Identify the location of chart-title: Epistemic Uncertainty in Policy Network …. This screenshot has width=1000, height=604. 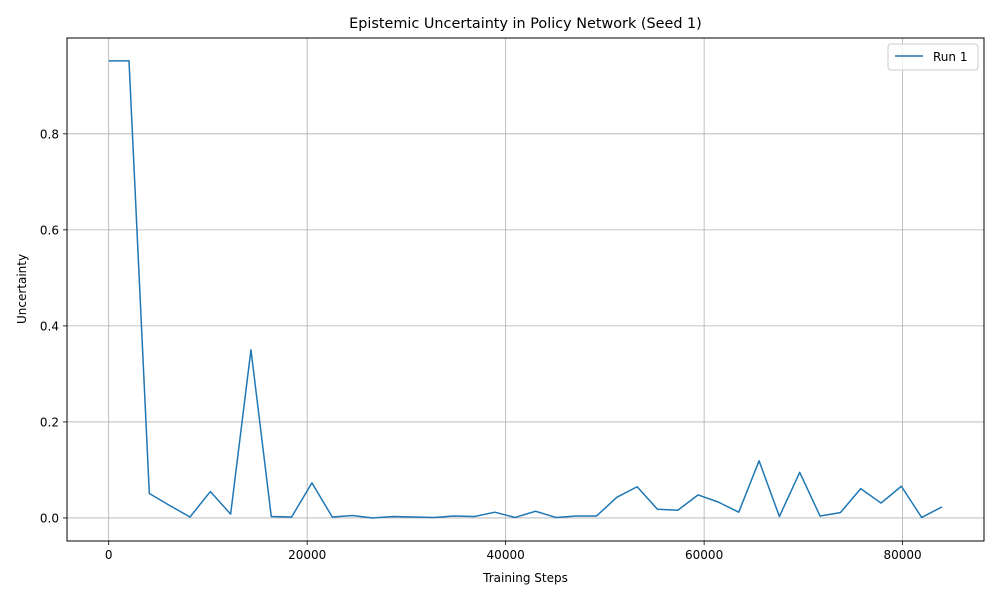
(525, 24).